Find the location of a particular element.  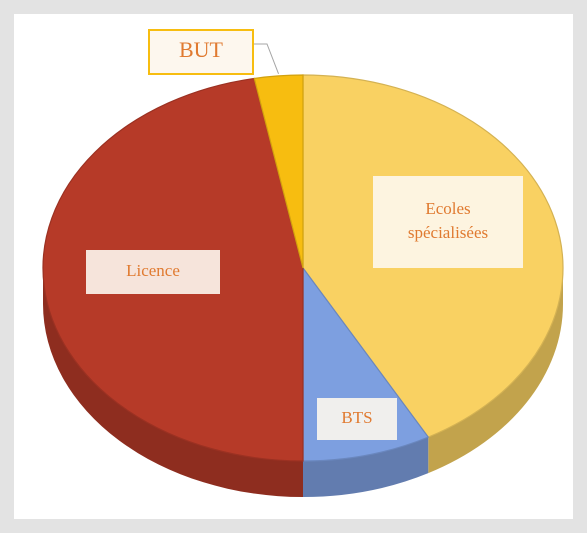

data-label: Licence is located at coordinates (153, 270).